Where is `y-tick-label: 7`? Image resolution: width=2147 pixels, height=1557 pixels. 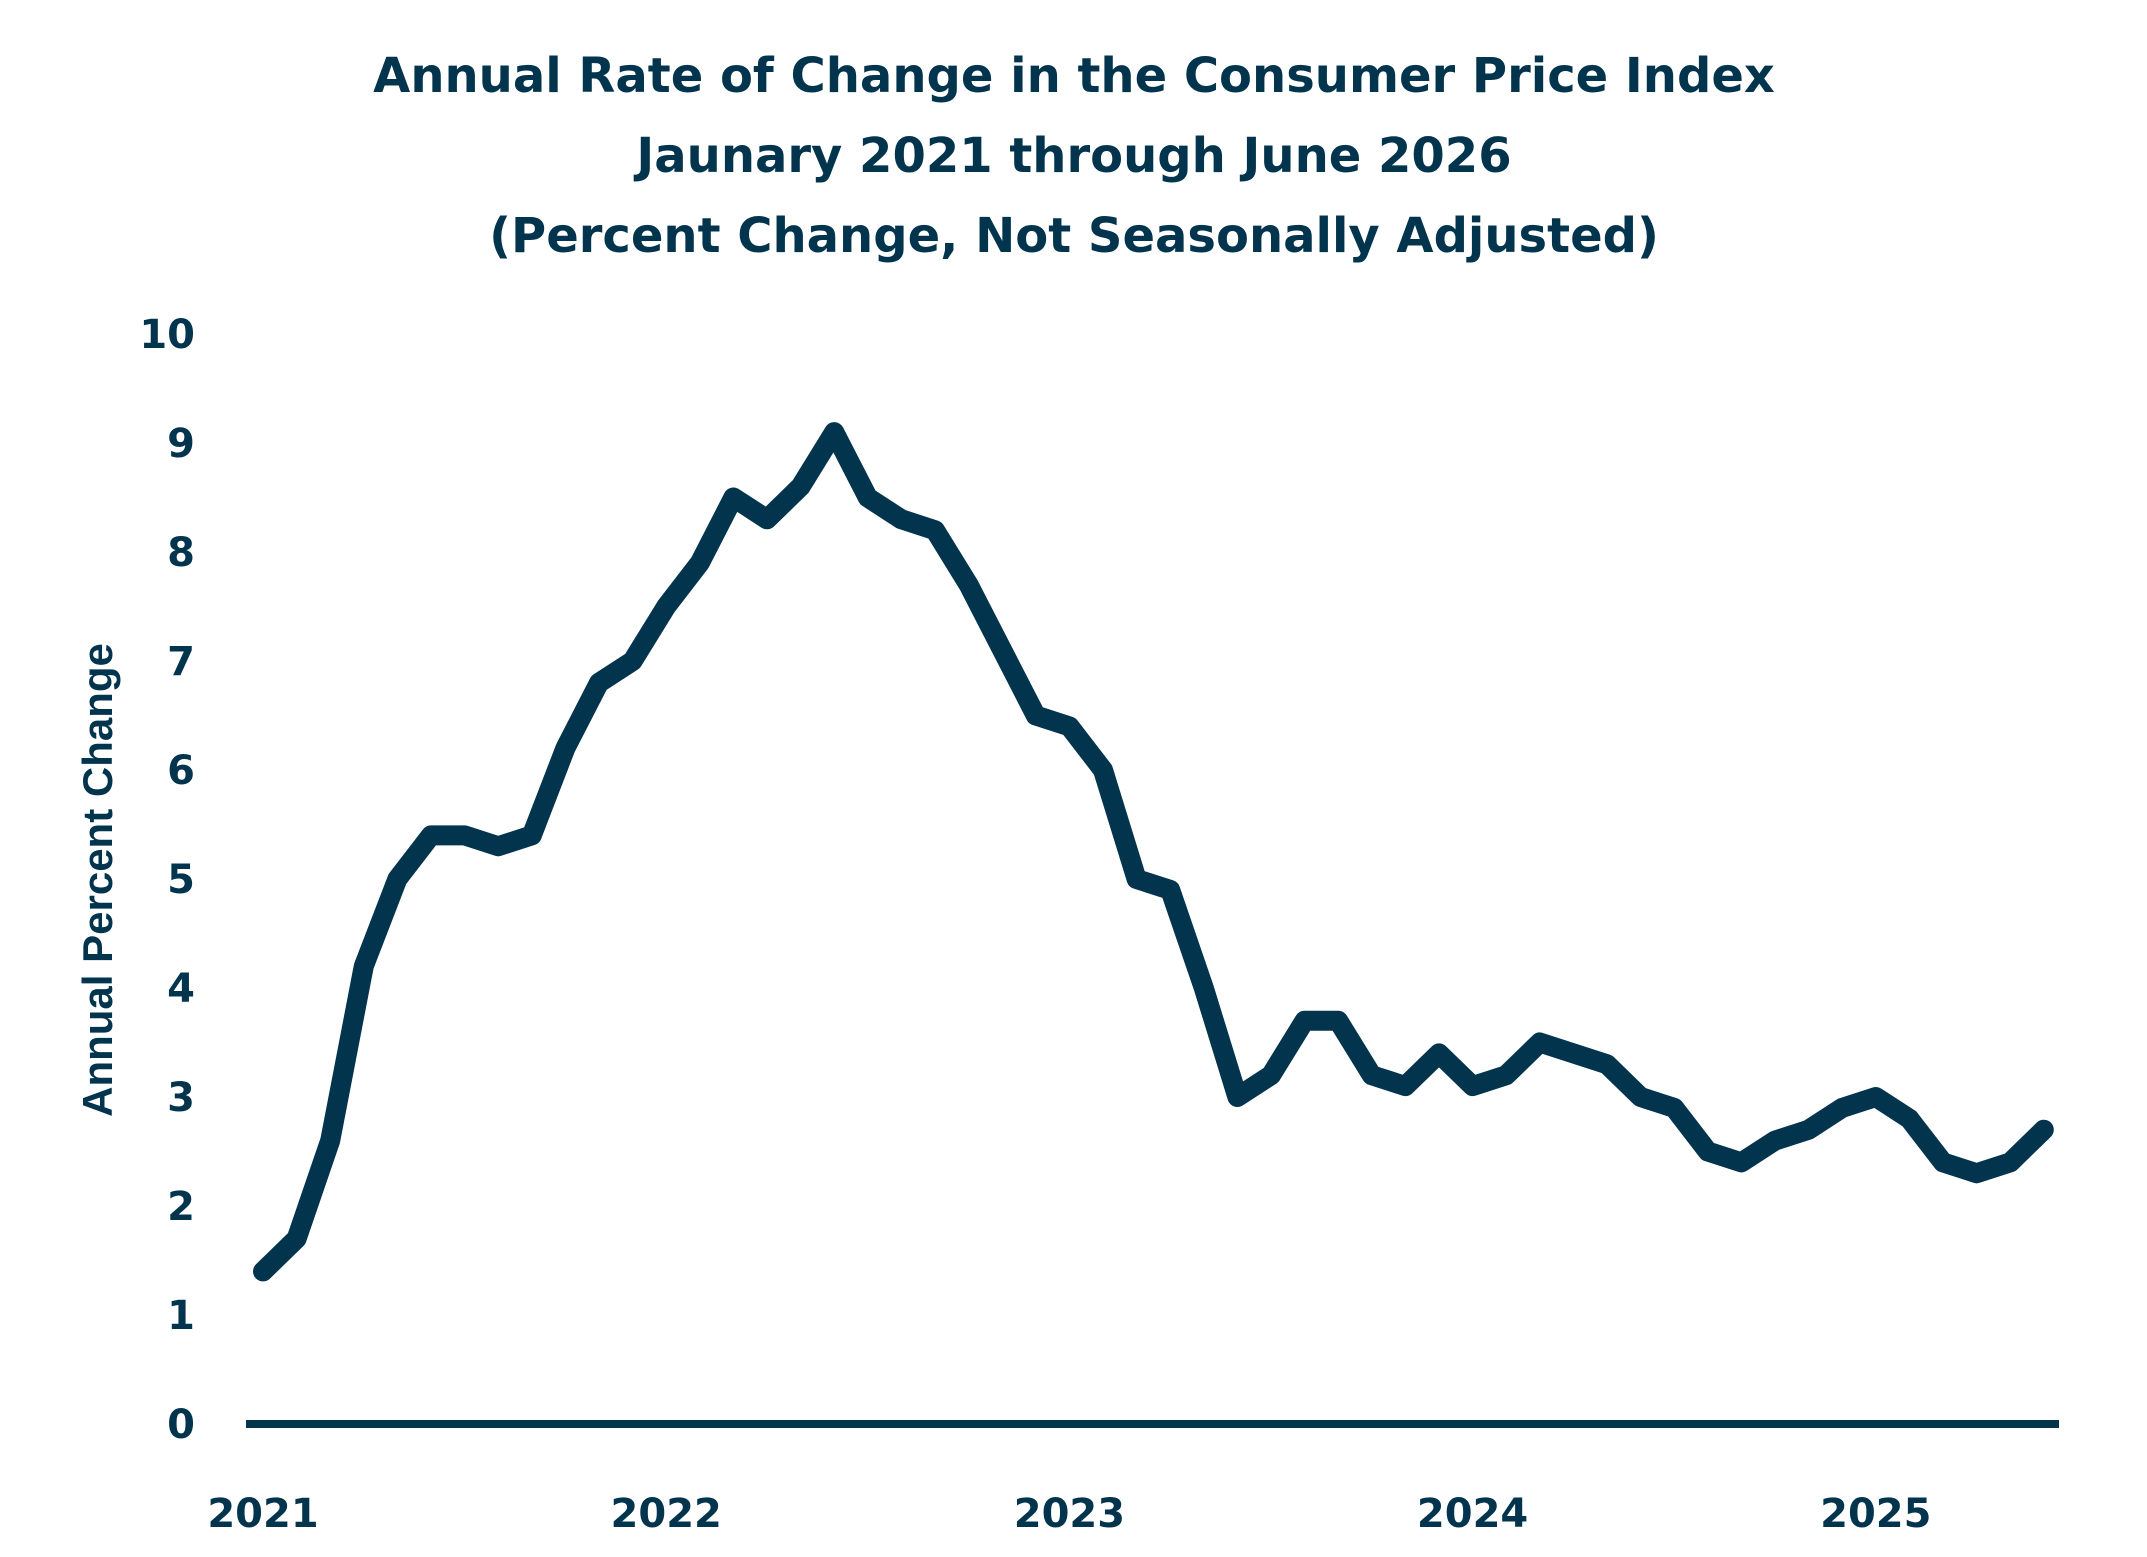
y-tick-label: 7 is located at coordinates (181, 662).